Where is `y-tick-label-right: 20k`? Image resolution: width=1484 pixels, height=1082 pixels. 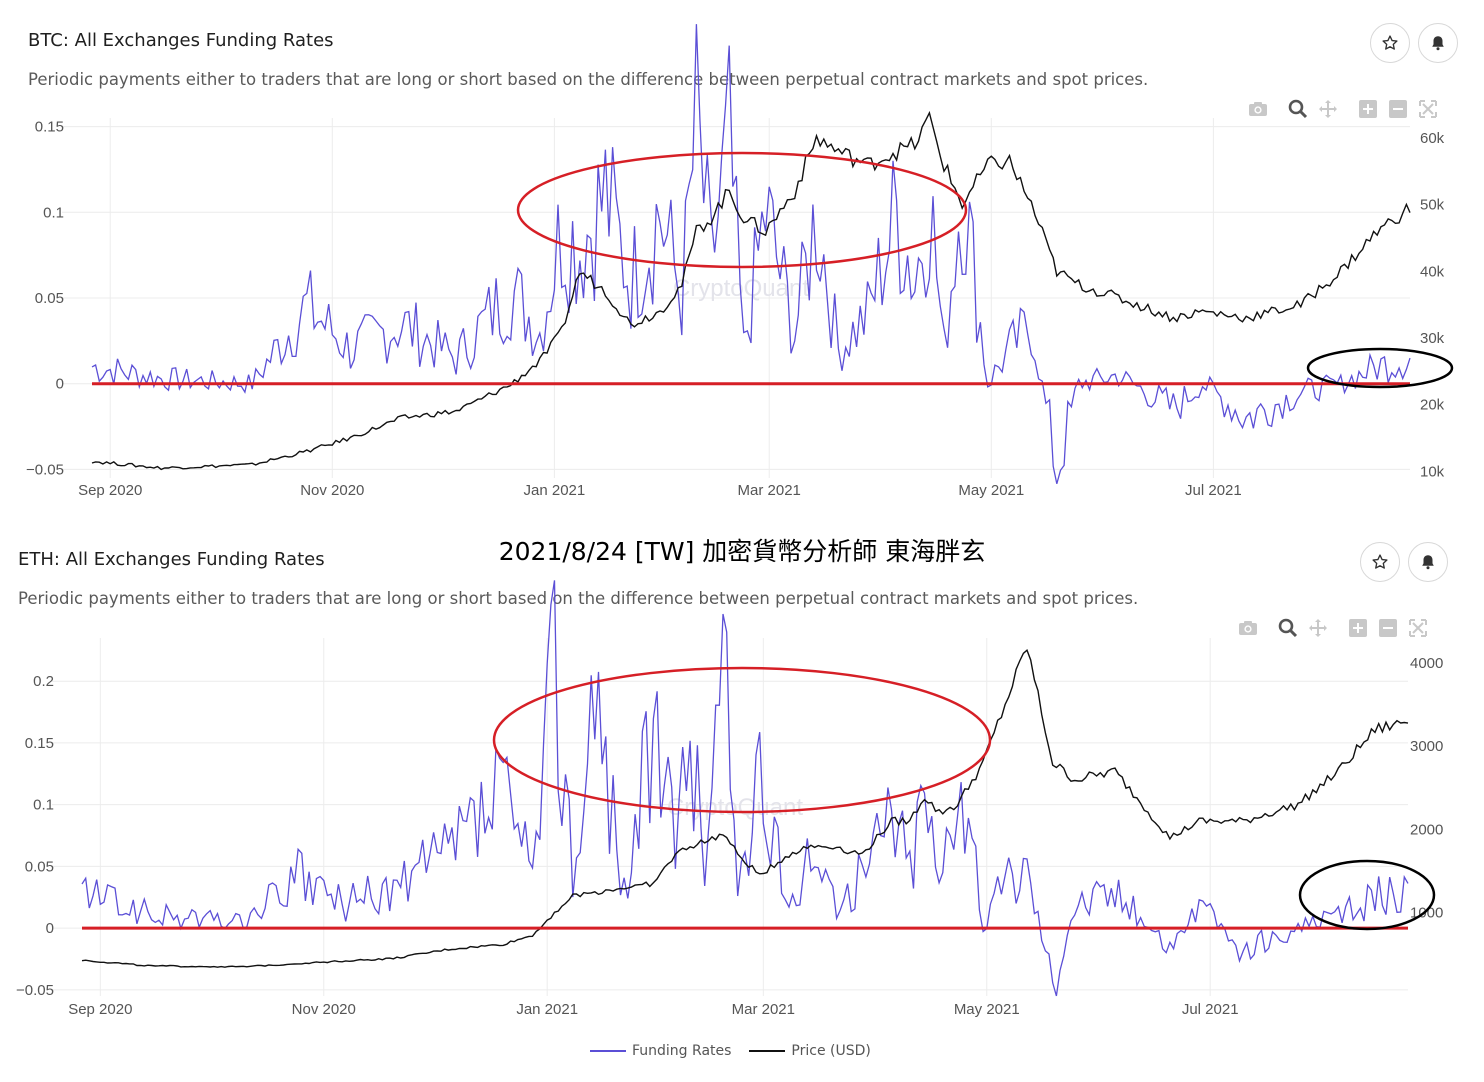 y-tick-label-right: 20k is located at coordinates (1432, 405).